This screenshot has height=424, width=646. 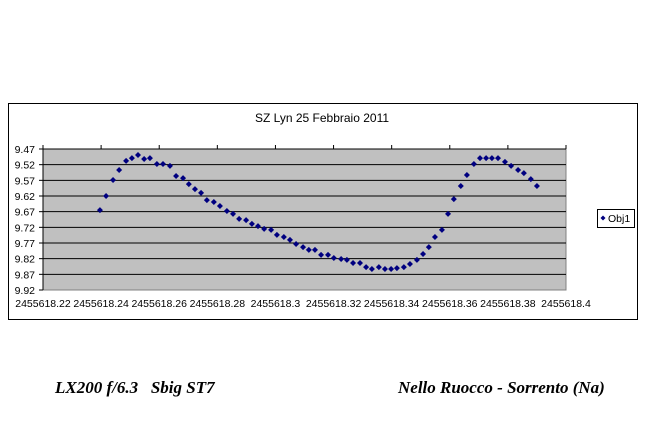 What do you see at coordinates (25, 181) in the screenshot?
I see `y-tick-label: 9.57` at bounding box center [25, 181].